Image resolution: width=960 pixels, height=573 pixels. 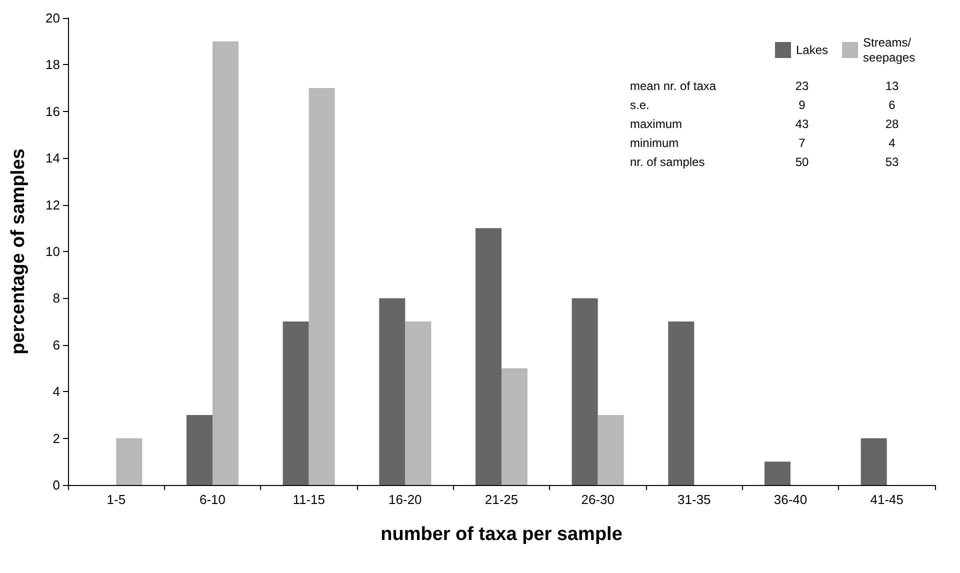 I want to click on x-tick-label: 21-25, so click(x=501, y=499).